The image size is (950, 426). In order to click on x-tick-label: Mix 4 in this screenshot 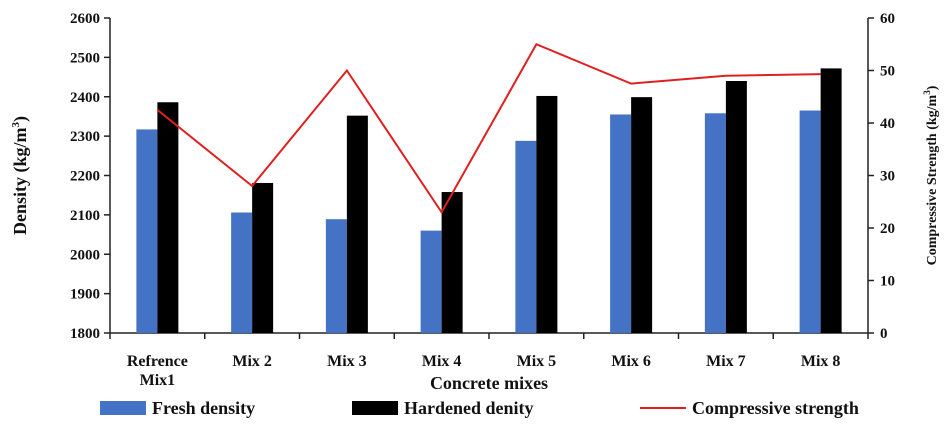, I will do `click(442, 361)`.